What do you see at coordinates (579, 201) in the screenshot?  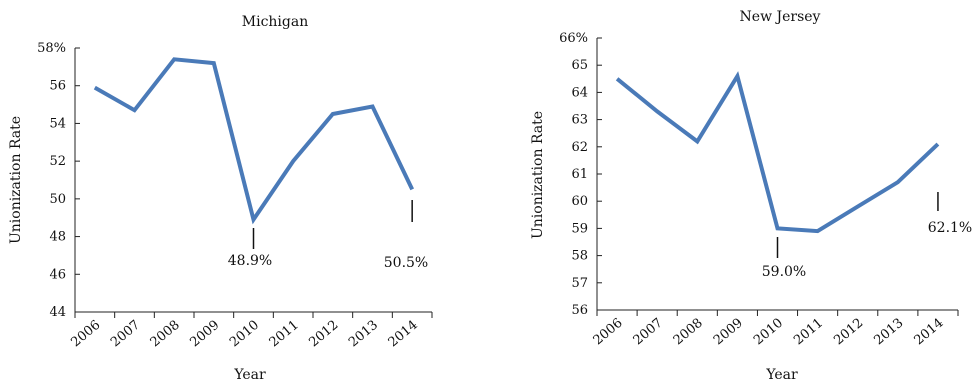 I see `y-tick-label: 60` at bounding box center [579, 201].